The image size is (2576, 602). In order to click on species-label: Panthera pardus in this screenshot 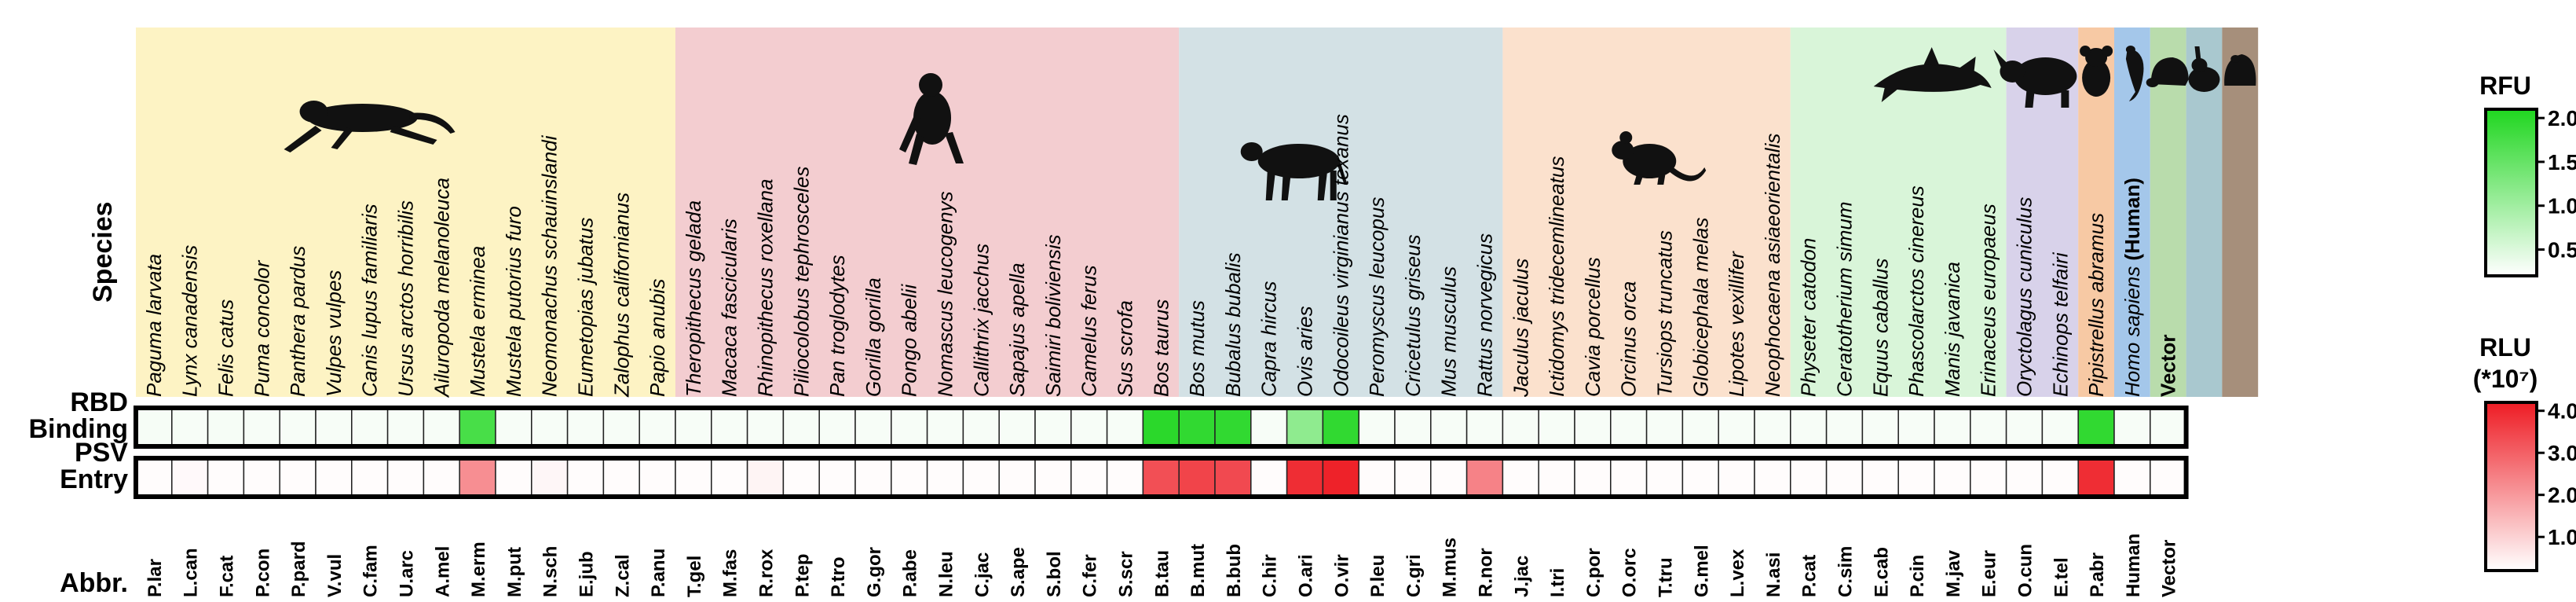, I will do `click(298, 321)`.